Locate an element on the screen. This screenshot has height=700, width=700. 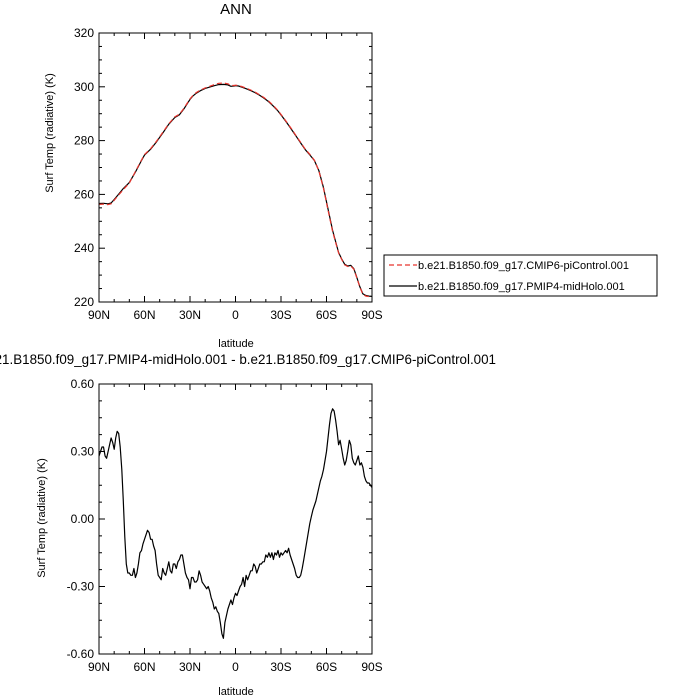
bottom-x-tick-label: 60N is located at coordinates (144, 667).